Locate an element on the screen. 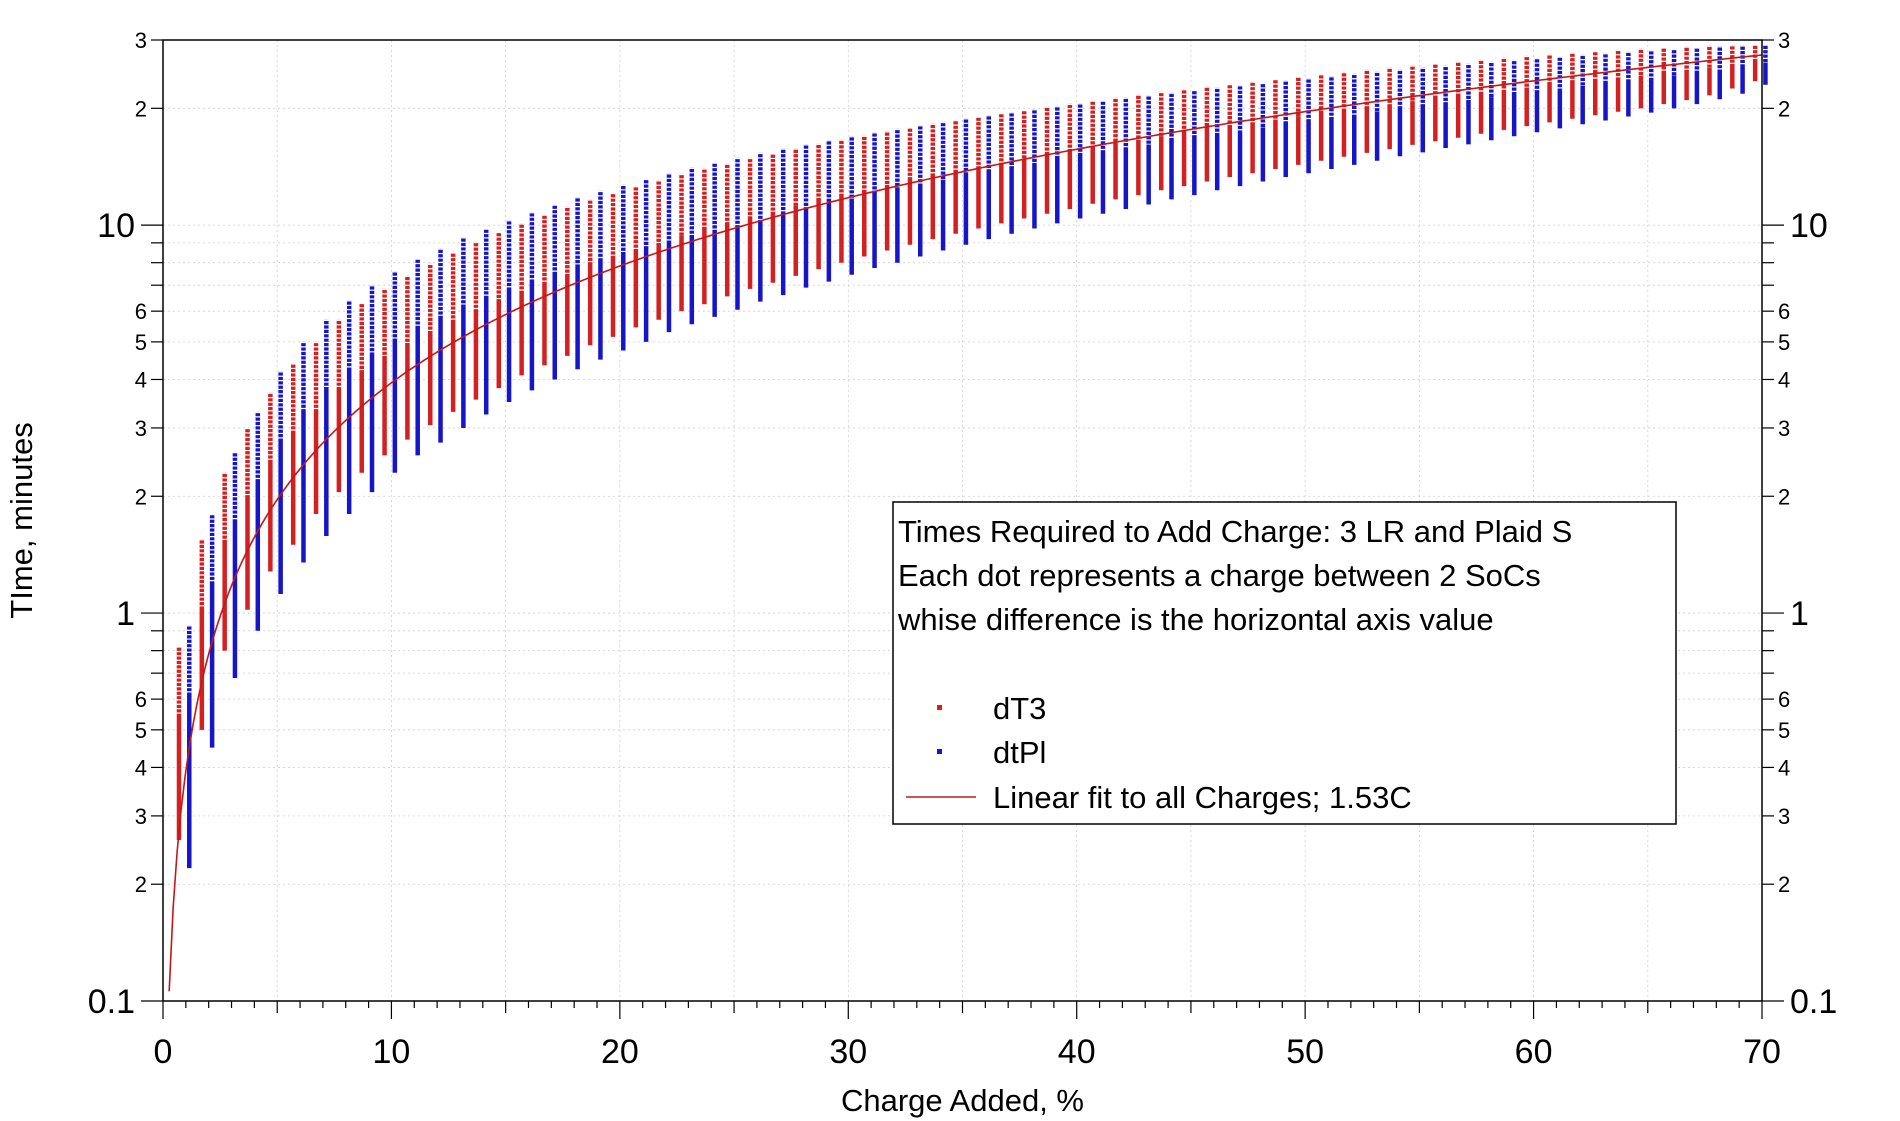  x-tick-label: 40 is located at coordinates (1077, 1052).